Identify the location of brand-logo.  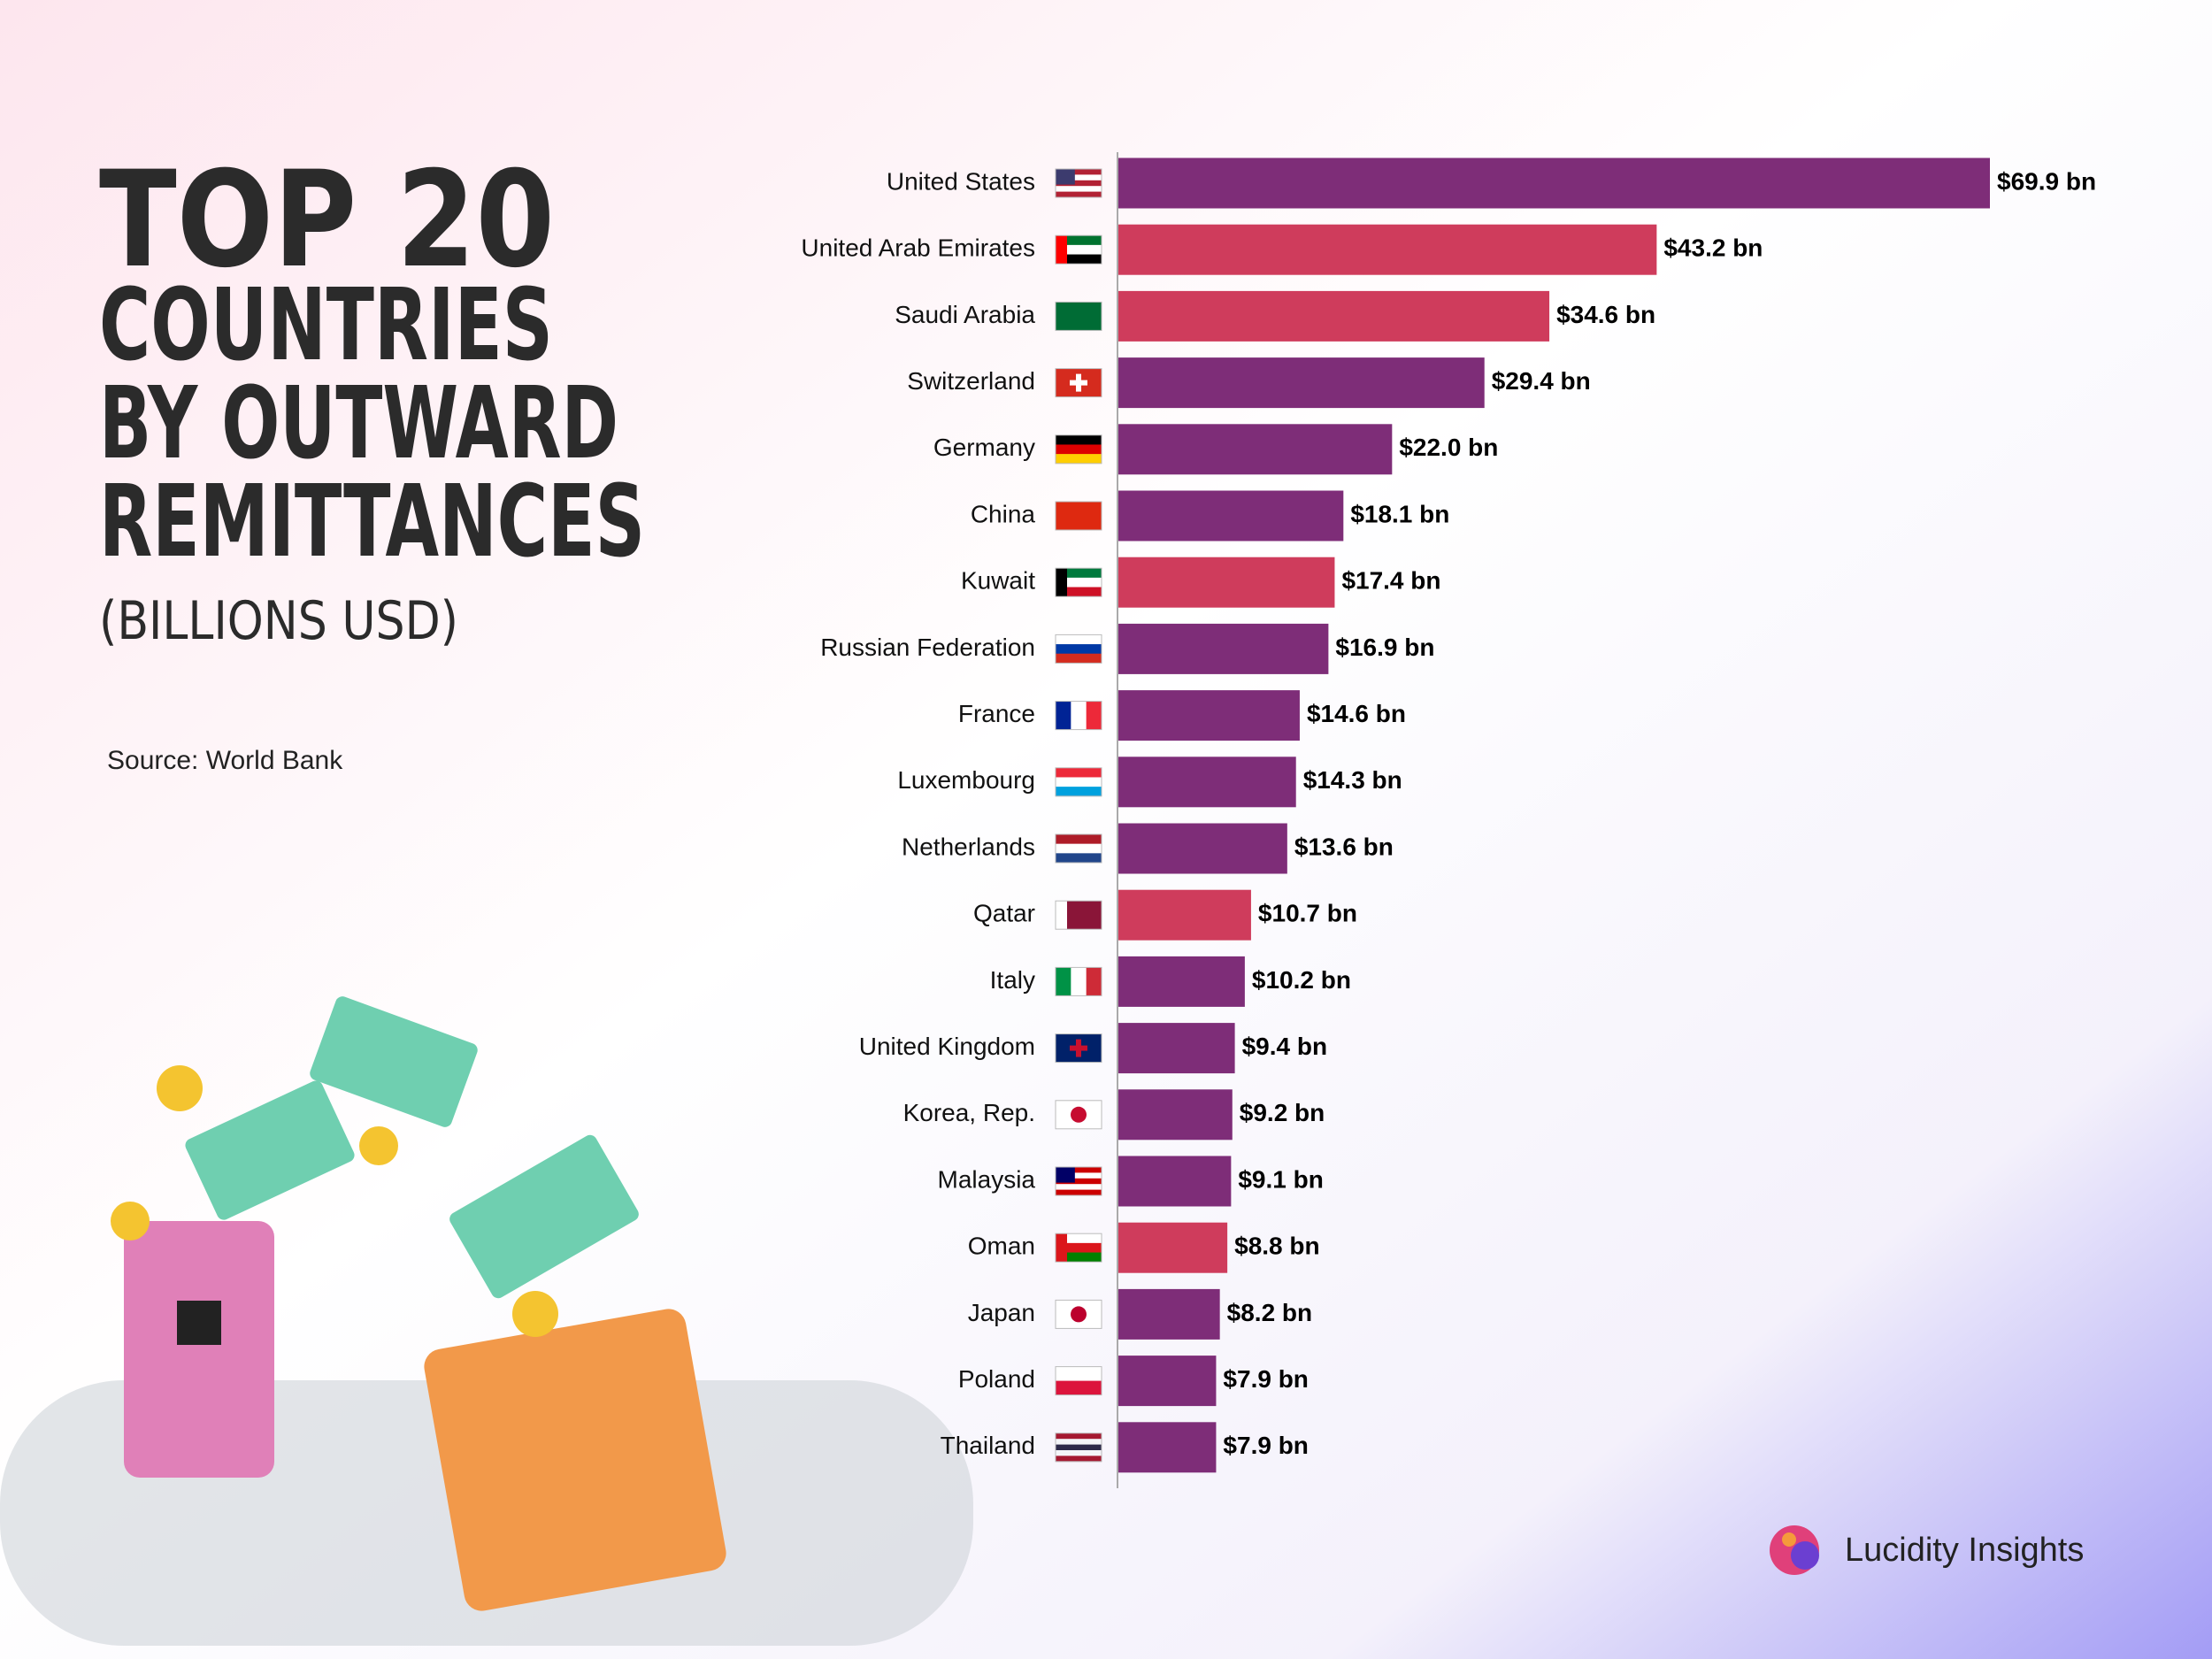
(1795, 1550).